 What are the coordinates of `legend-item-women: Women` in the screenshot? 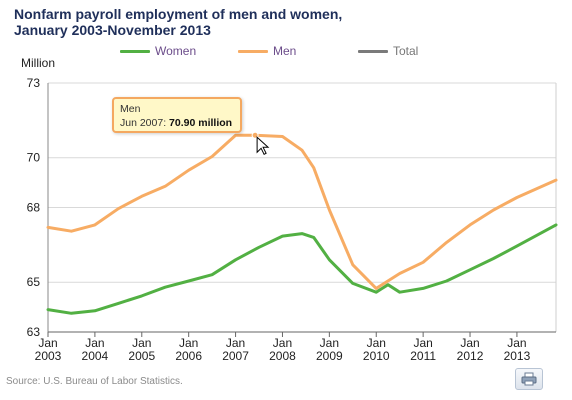 It's located at (158, 51).